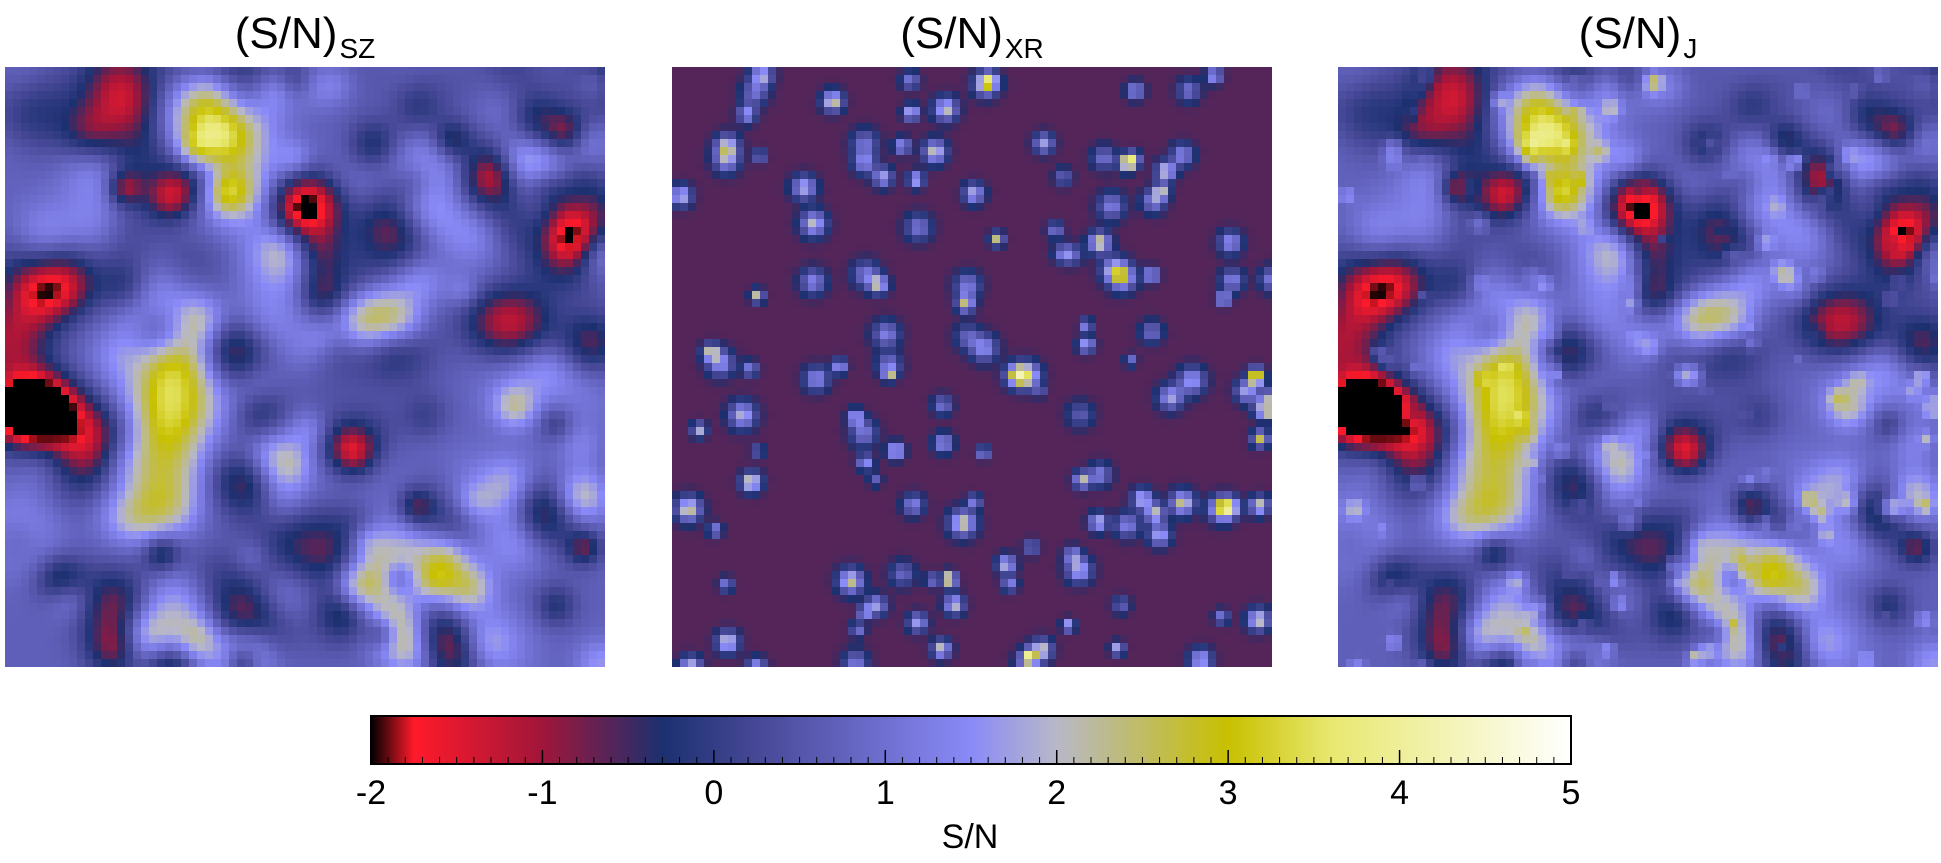 This screenshot has width=1941, height=863. Describe the element at coordinates (885, 793) in the screenshot. I see `colorbar-tick-label: 1` at that location.